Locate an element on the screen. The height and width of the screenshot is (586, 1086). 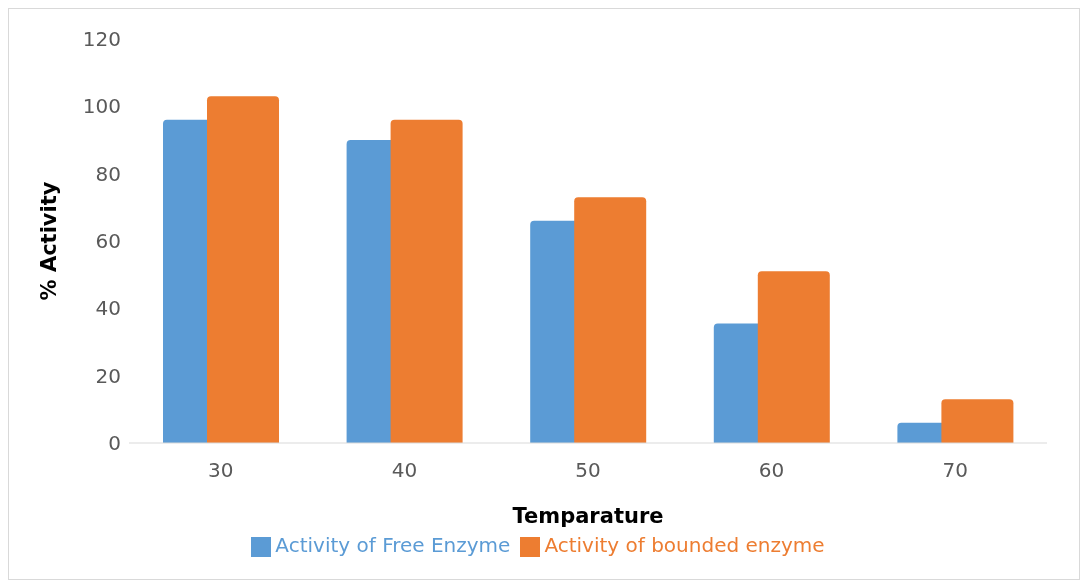
x-axis-title: Temparature is located at coordinates (588, 516).